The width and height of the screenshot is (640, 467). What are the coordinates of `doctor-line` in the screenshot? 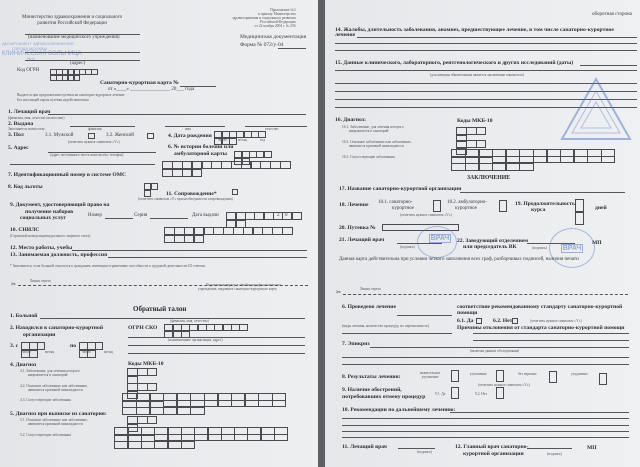 It's located at (177, 114).